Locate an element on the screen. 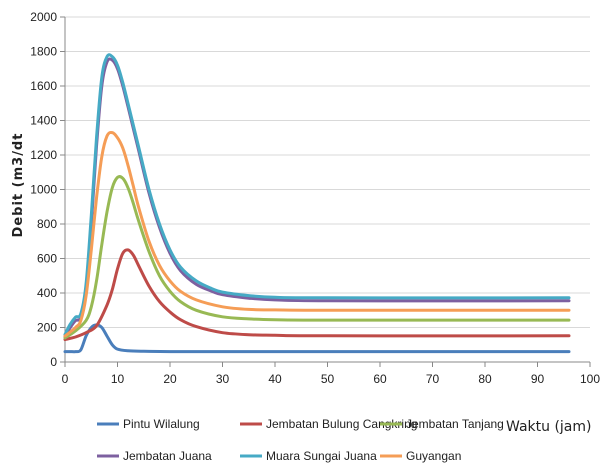  x-tick-label: 50 is located at coordinates (328, 379).